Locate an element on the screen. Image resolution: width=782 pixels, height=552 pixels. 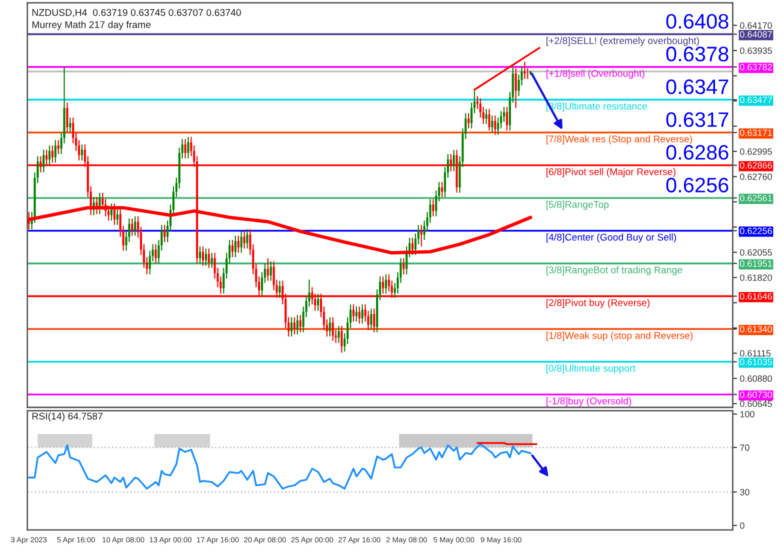
y-tick-label: 0.62866 is located at coordinates (756, 165).